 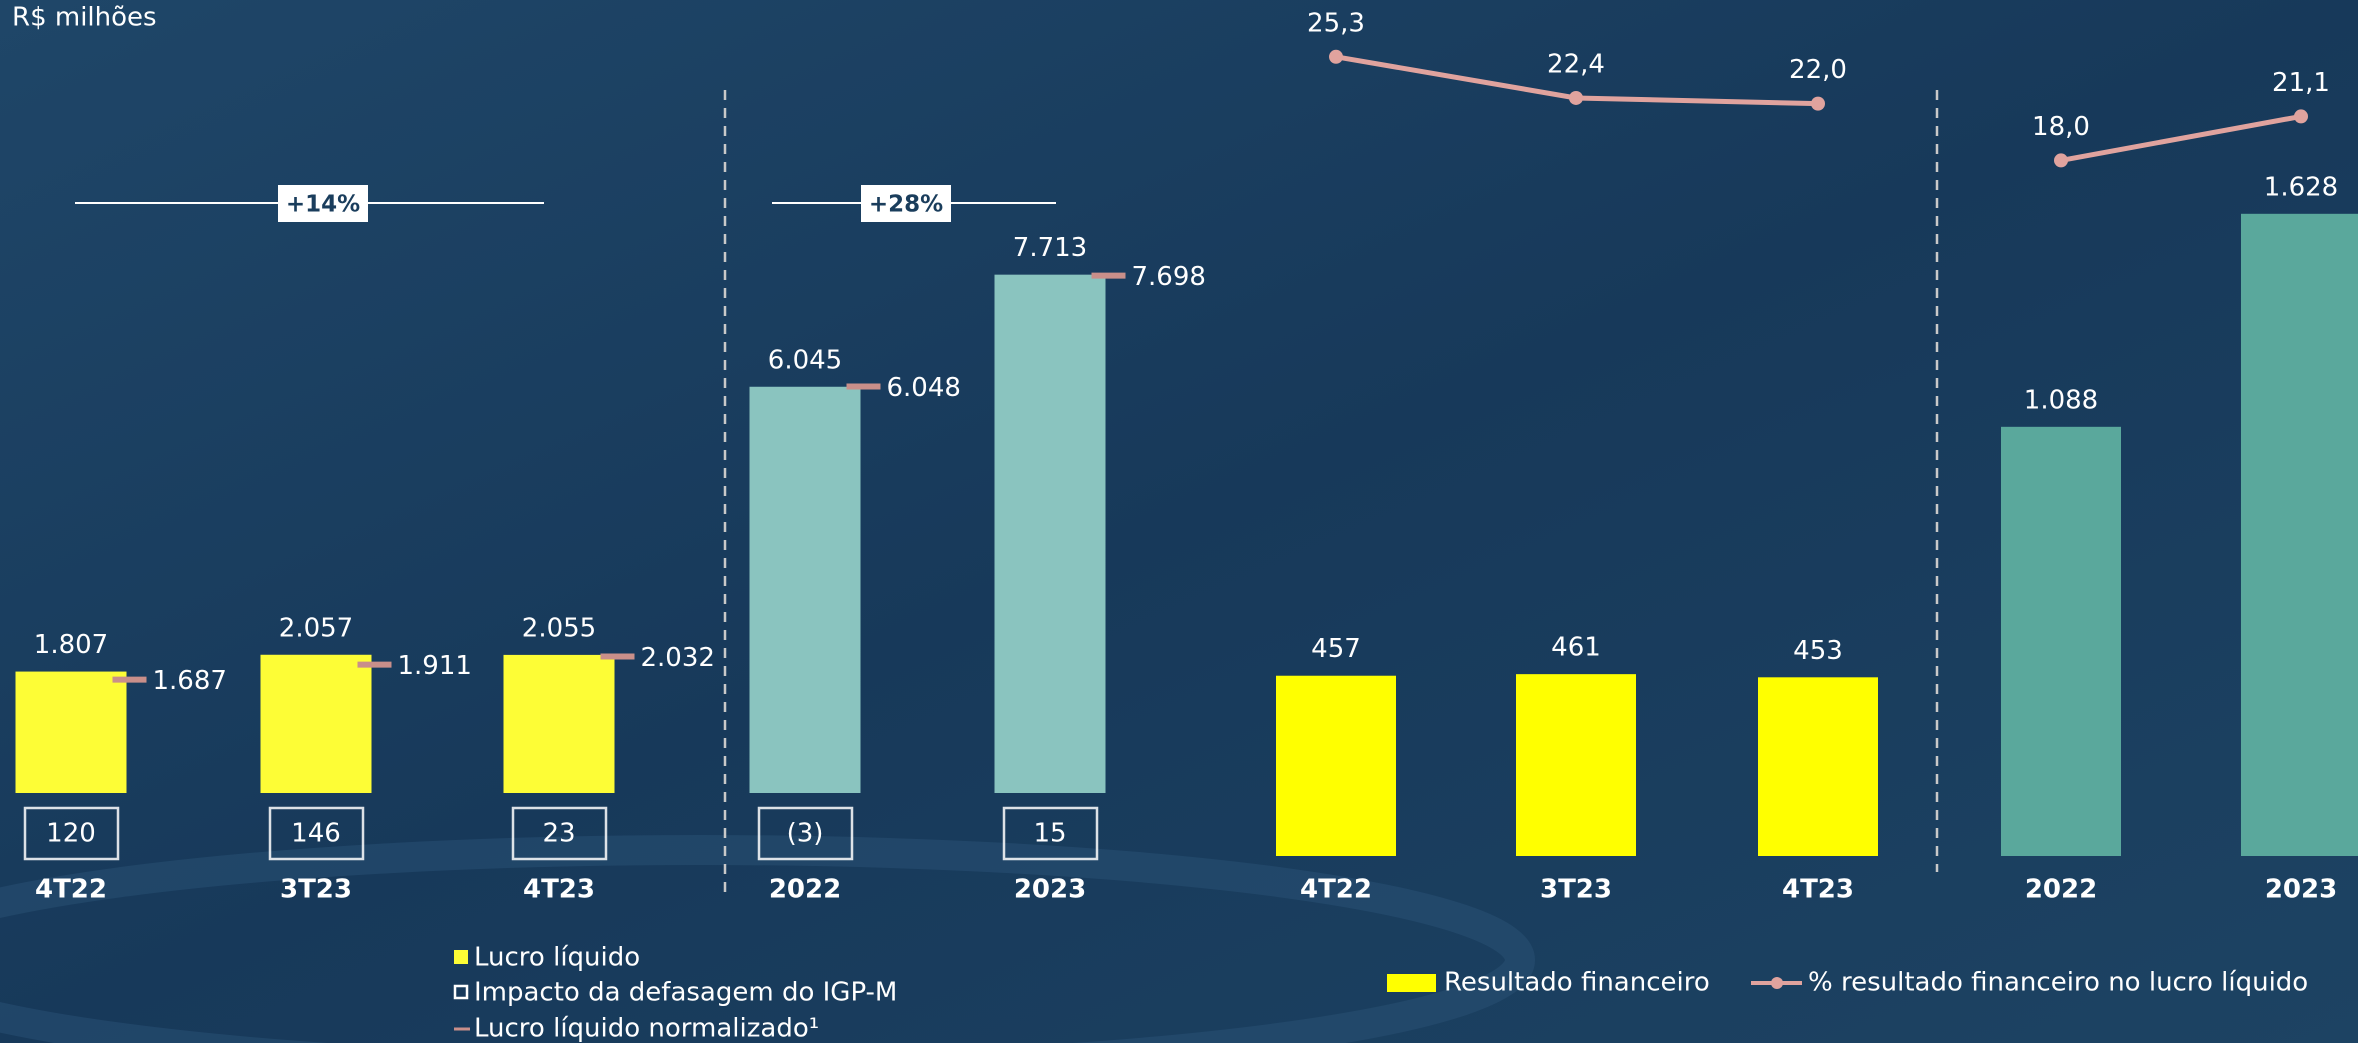 I want to click on value-label: 21,1, so click(x=2301, y=83).